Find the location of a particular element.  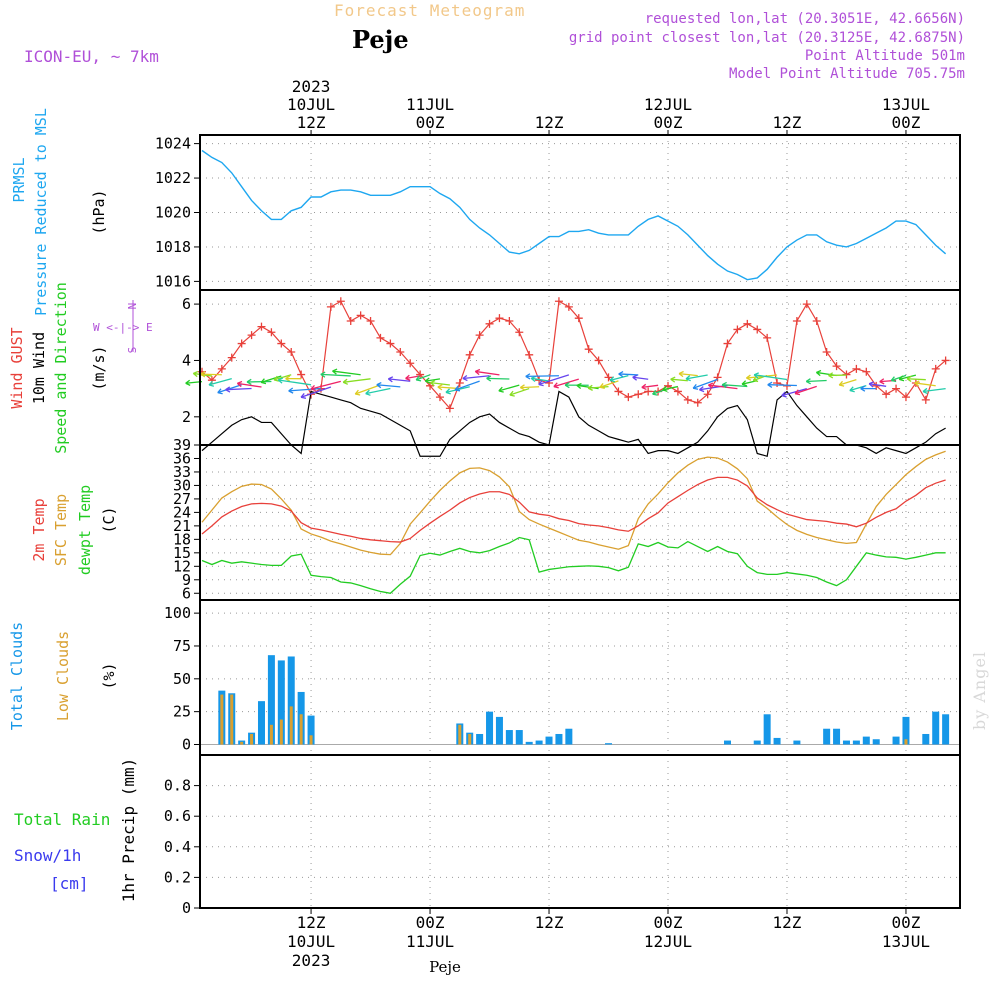

low-clouds-label: Low Clouds is located at coordinates (63, 676).